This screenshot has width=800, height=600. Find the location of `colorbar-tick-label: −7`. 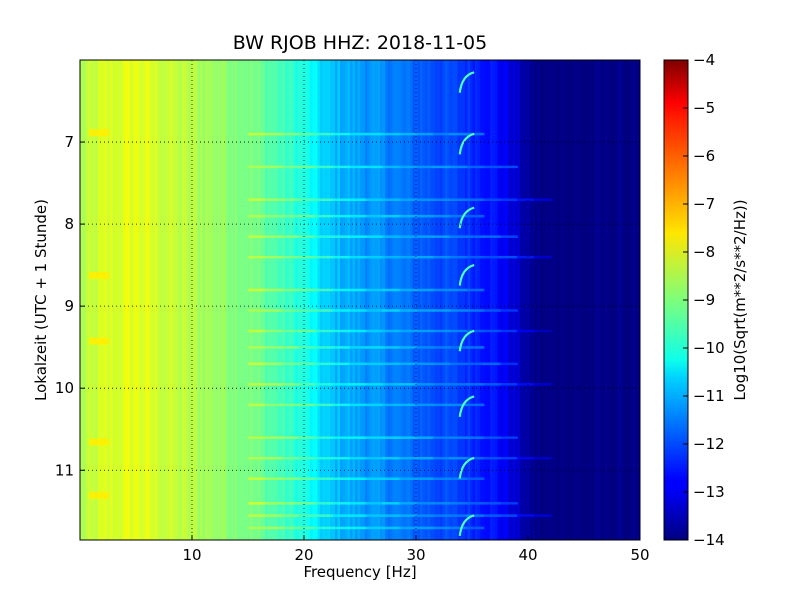

colorbar-tick-label: −7 is located at coordinates (704, 204).